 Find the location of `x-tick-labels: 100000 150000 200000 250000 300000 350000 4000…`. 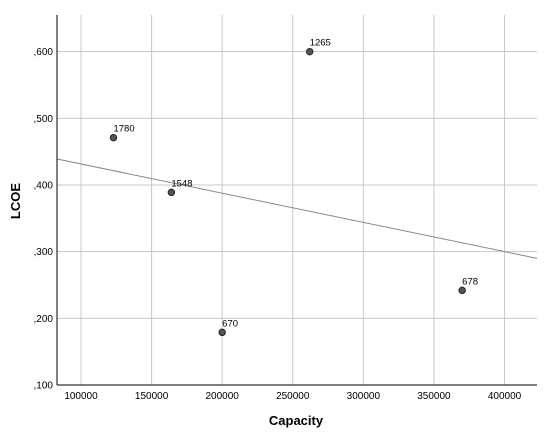

x-tick-labels: 100000 150000 200000 250000 300000 350000 4000… is located at coordinates (292, 396).